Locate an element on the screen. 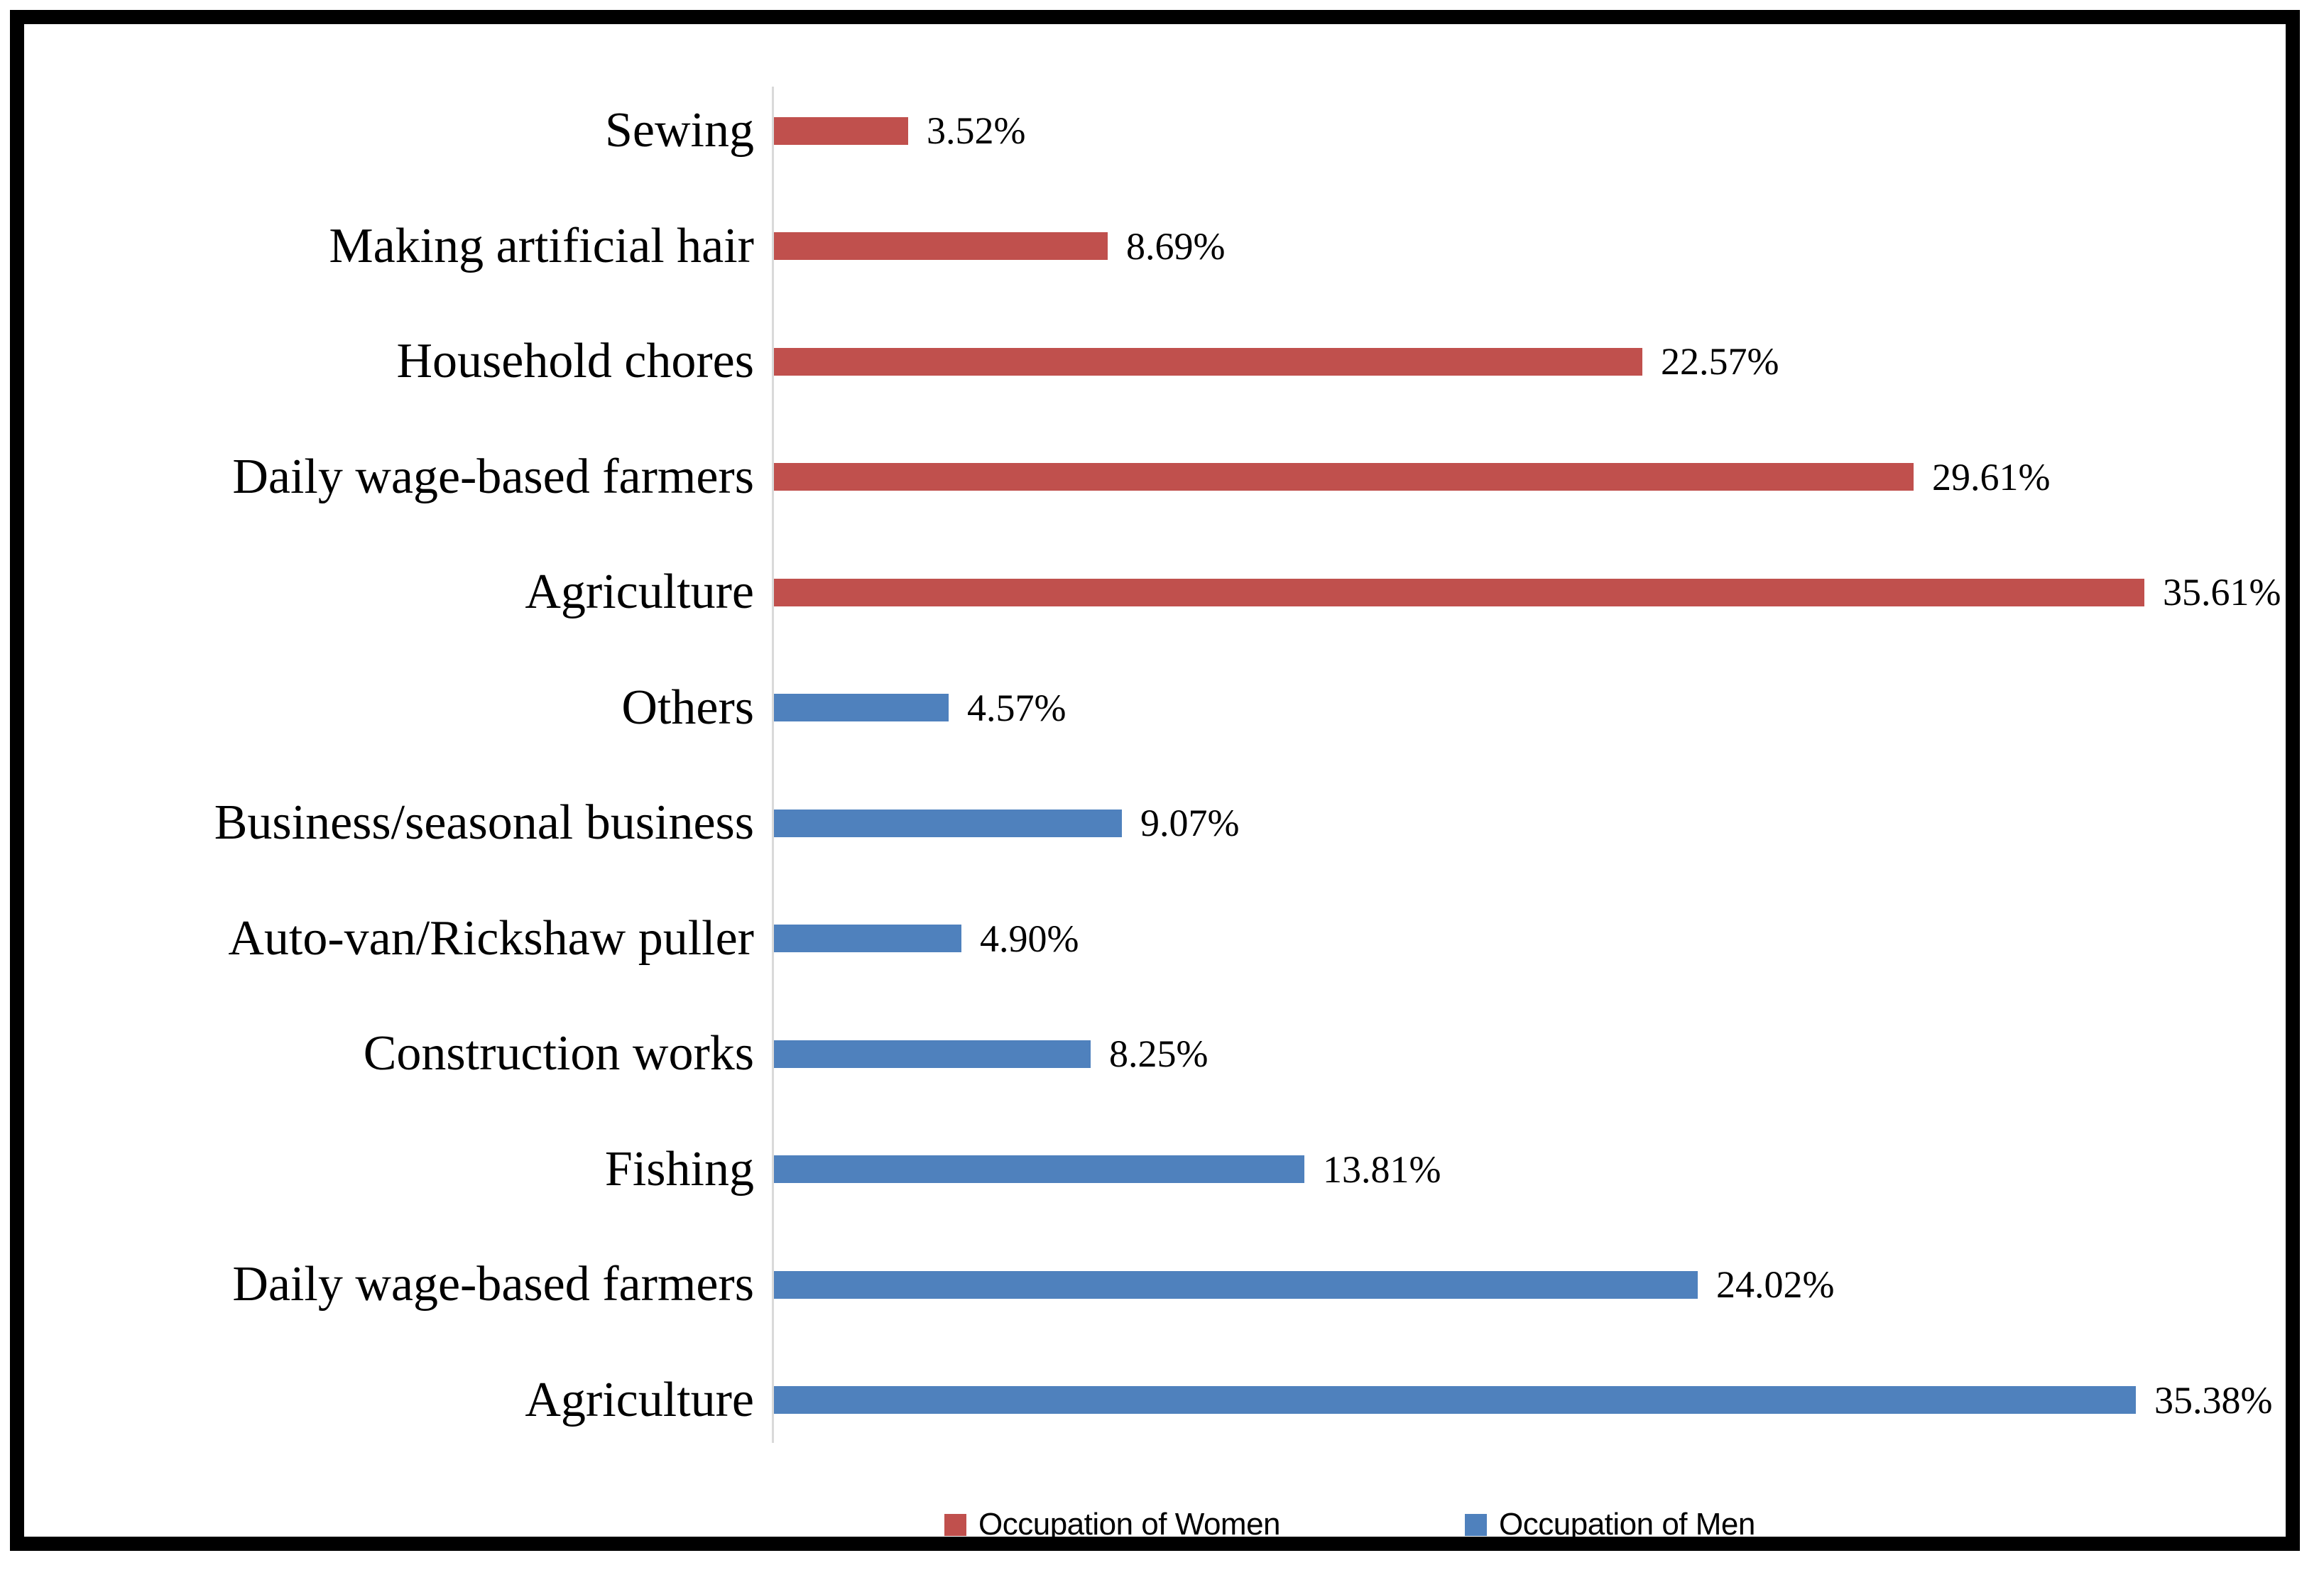  bar-row: Sewing 3.52% is located at coordinates (1155, 131).